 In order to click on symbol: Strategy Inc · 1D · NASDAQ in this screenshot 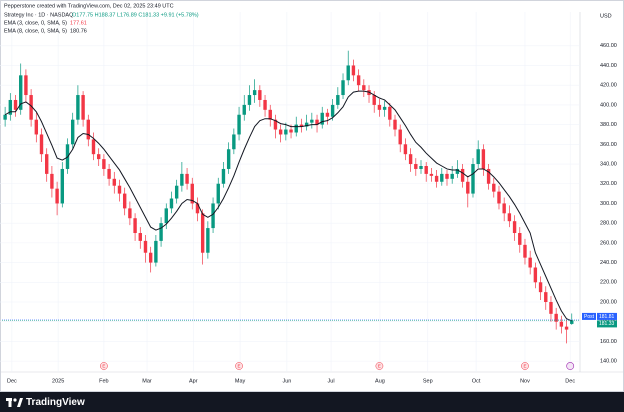, I will do `click(39, 15)`.